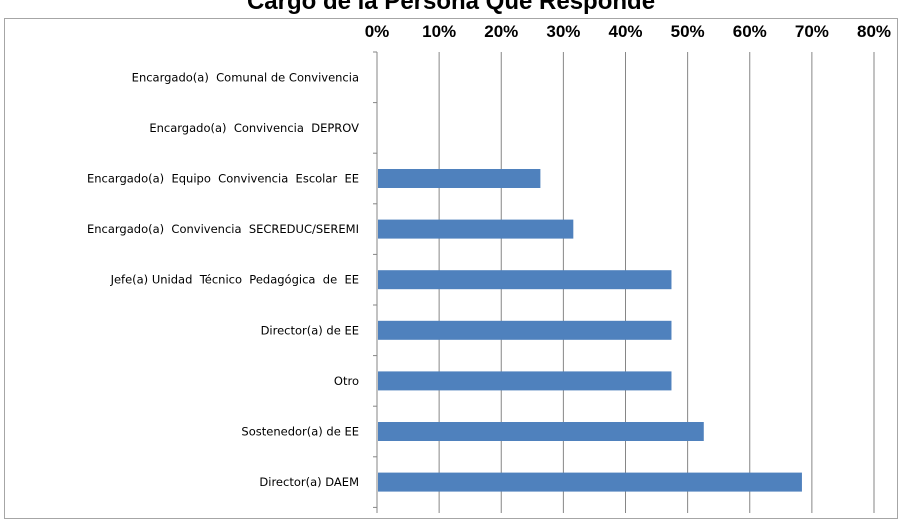  I want to click on x-tick-labels: 0% 10% 20% 30% 40% 50% 60% 70% 80%, so click(628, 31).